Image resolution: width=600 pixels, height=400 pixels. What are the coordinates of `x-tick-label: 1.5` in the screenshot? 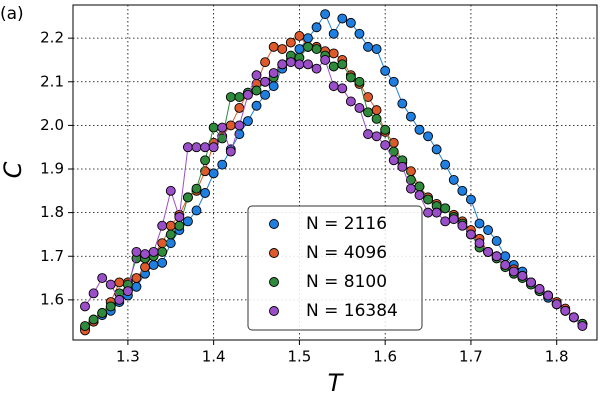 It's located at (299, 357).